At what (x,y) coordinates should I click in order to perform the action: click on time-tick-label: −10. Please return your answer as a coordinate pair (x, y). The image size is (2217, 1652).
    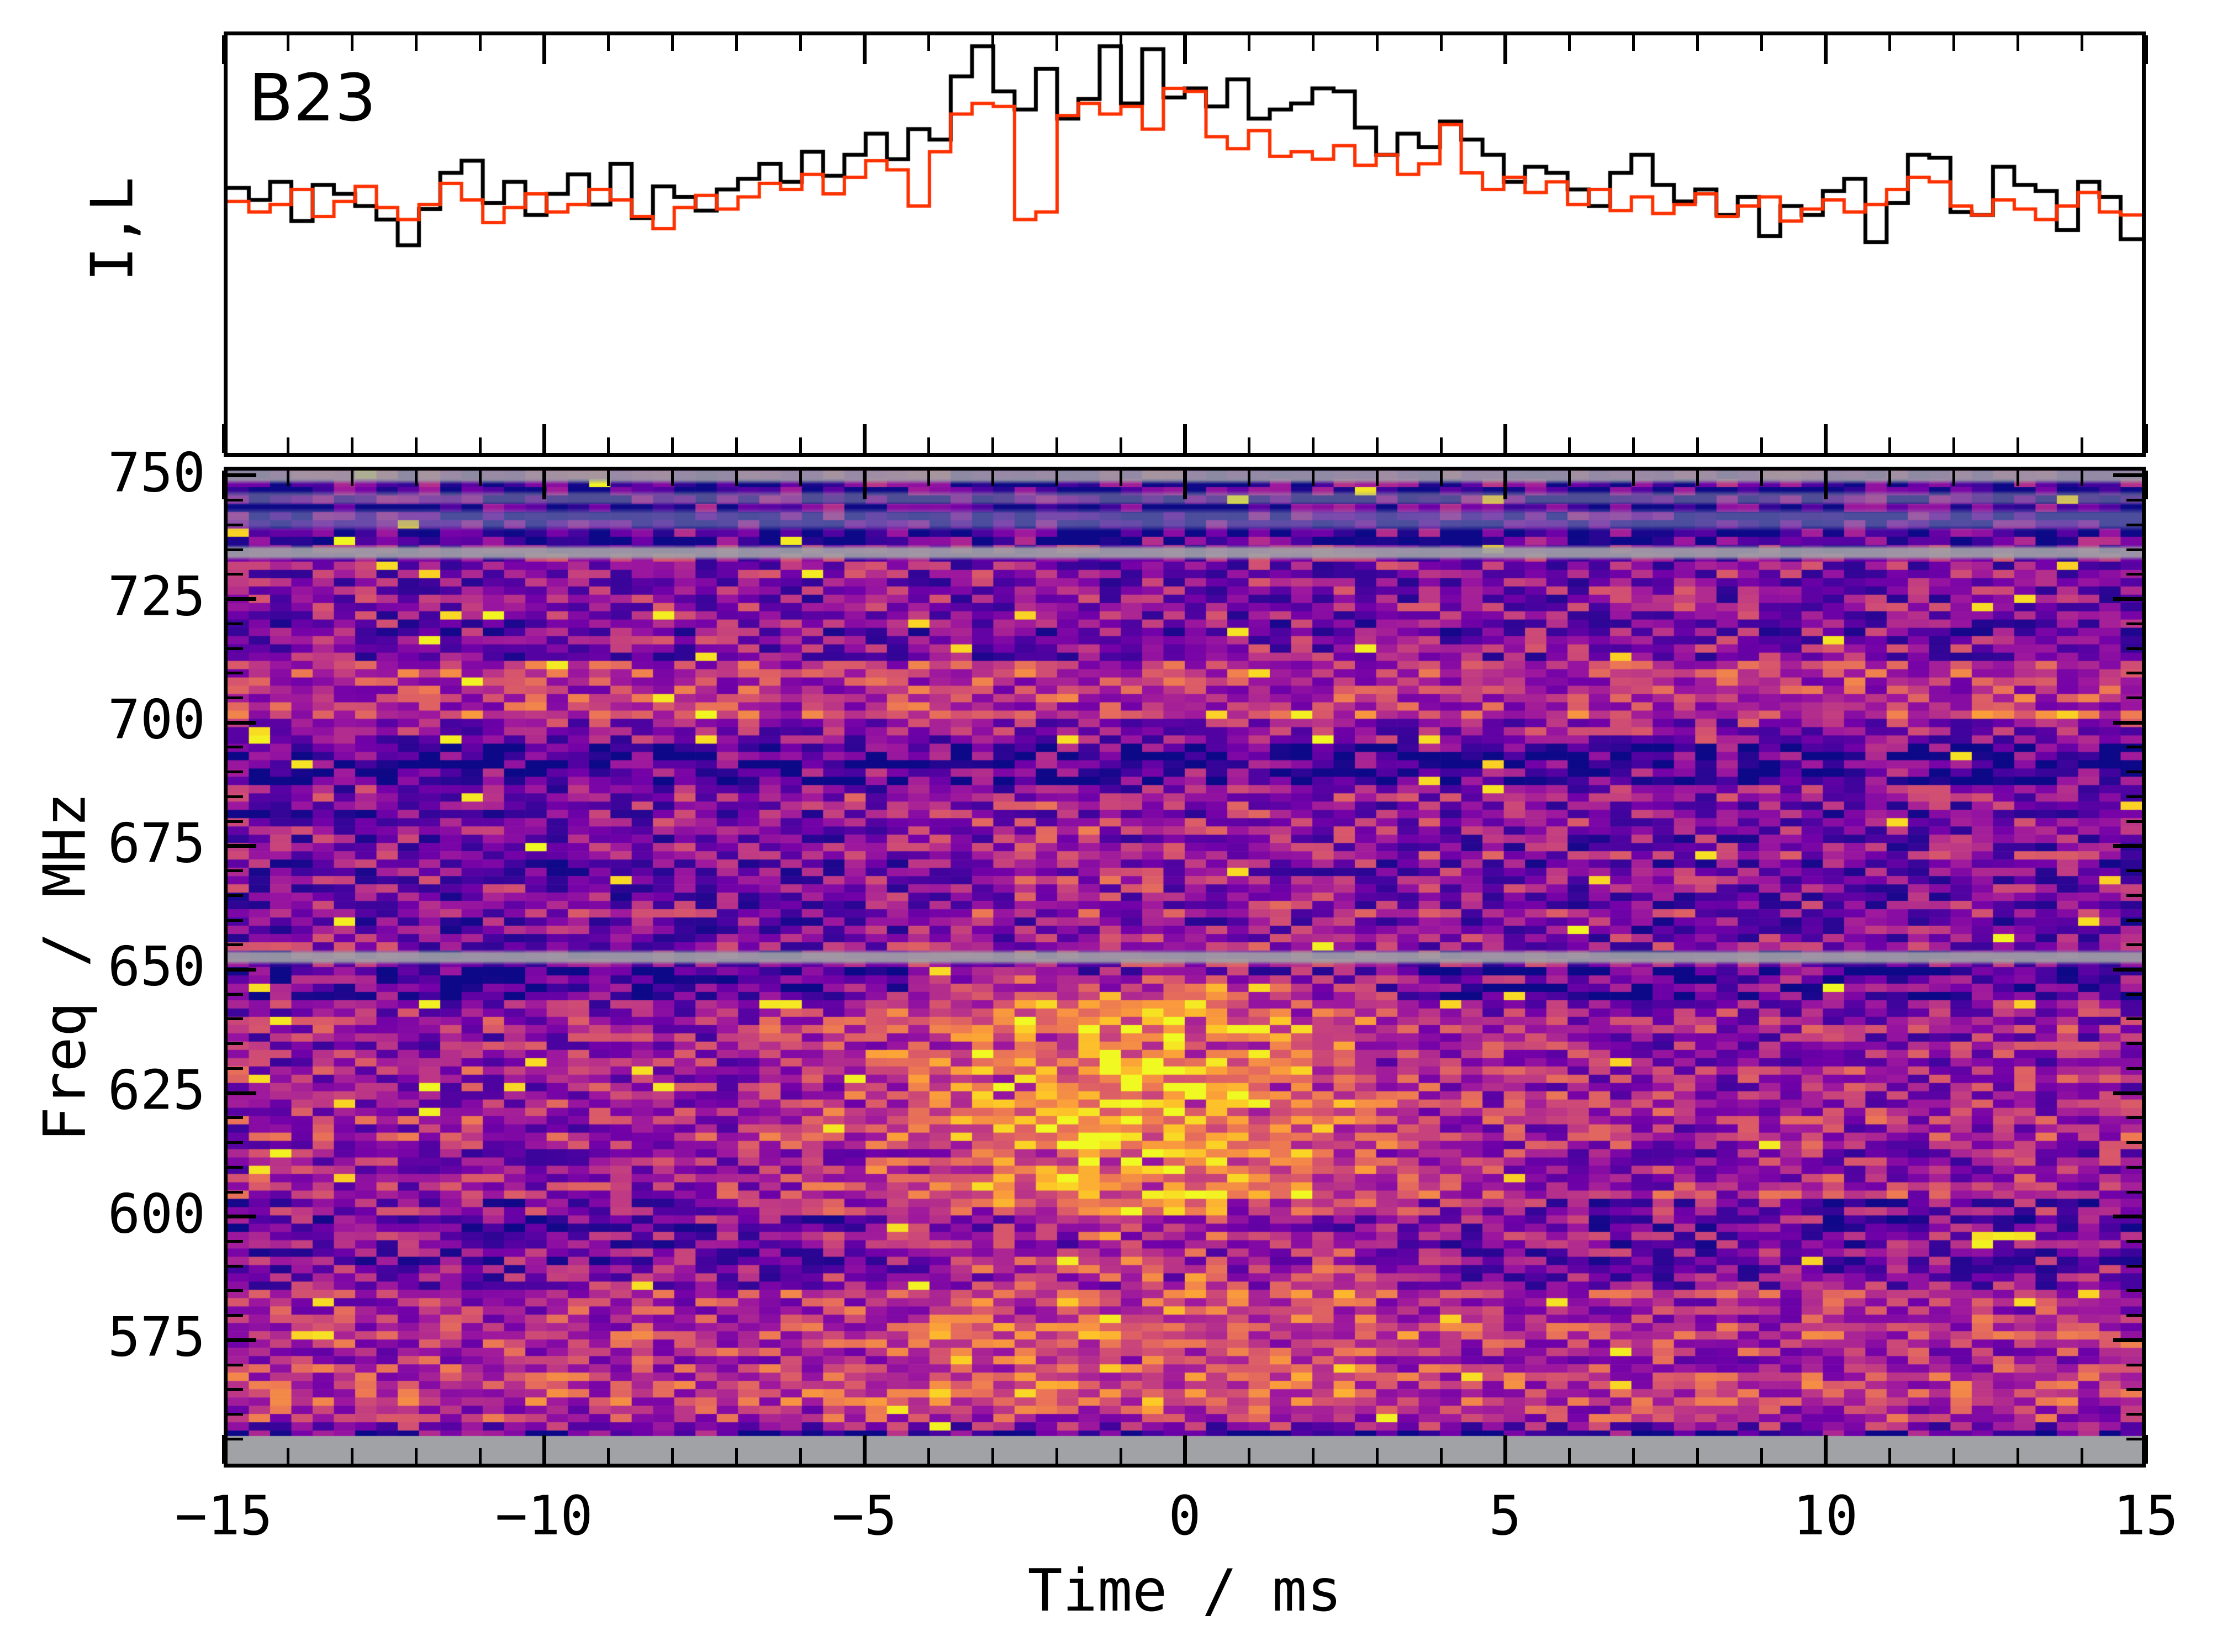
    Looking at the image, I should click on (544, 1516).